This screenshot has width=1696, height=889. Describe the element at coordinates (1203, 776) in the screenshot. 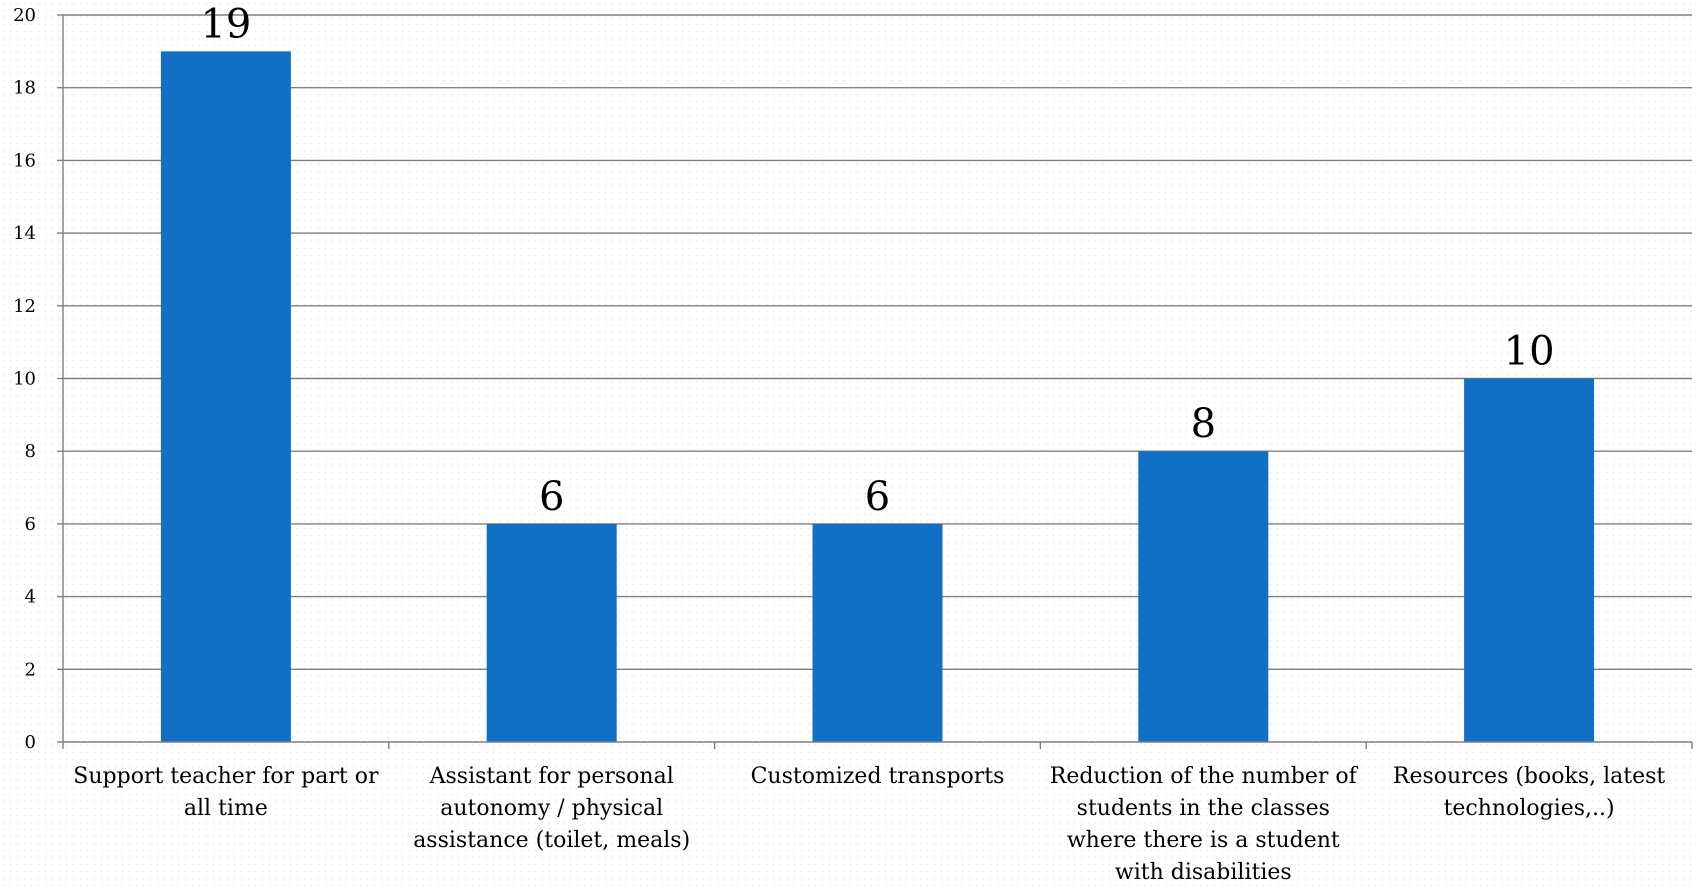

I see `x-category-label-line: Reduction of the number of` at that location.